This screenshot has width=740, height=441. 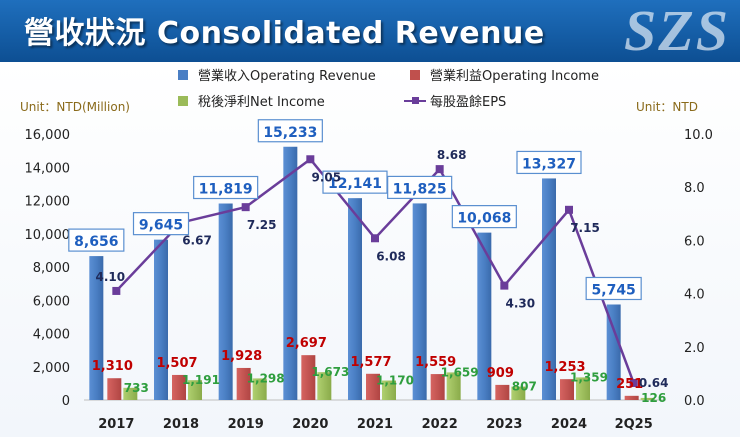 I want to click on net-income-data-label: 1,170, so click(x=395, y=381).